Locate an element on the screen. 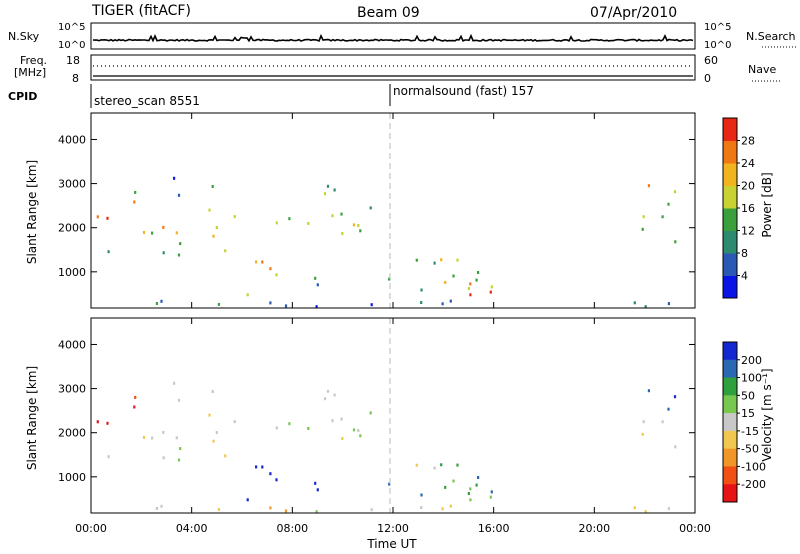 The image size is (800, 554). nave-tick-bottom: 0 is located at coordinates (707, 78).